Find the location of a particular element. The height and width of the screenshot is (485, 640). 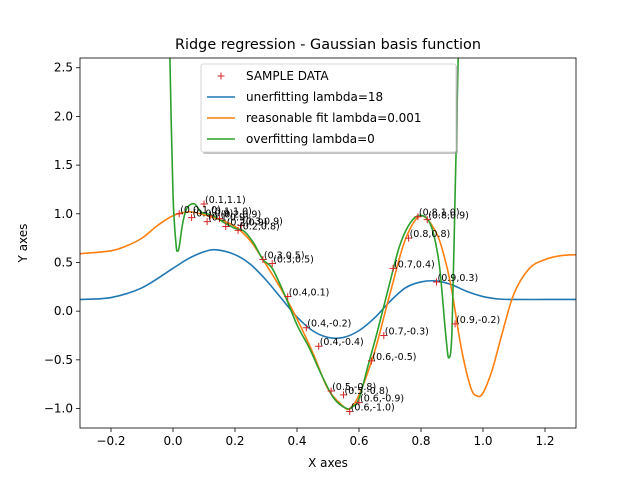

x-tick-label: 1.0 is located at coordinates (482, 441).